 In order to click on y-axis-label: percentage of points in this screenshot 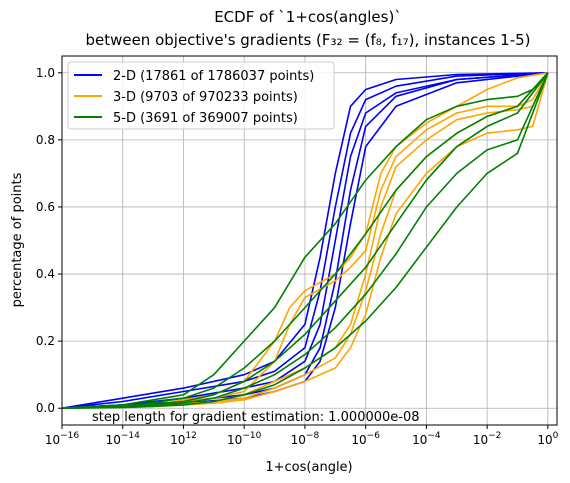, I will do `click(17, 239)`.